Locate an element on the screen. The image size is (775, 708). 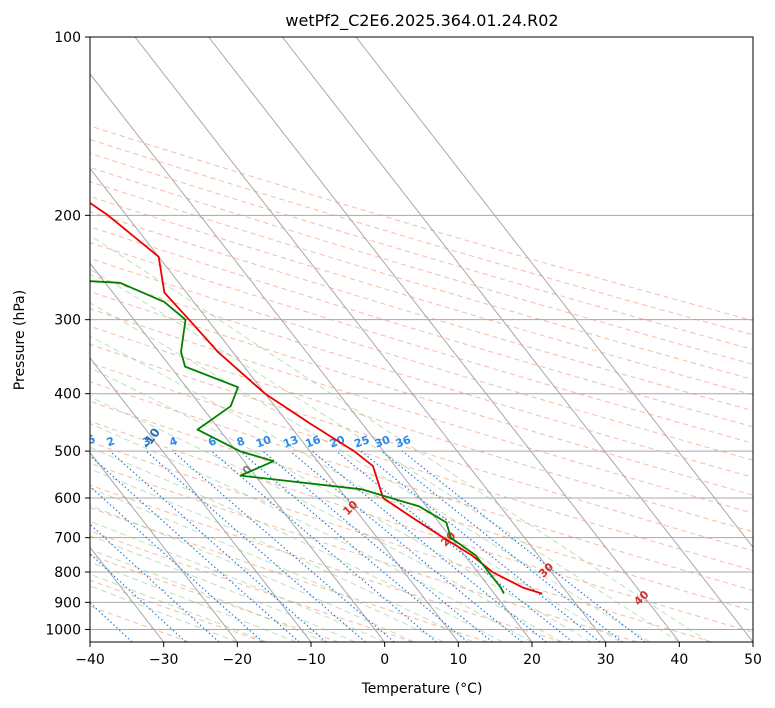
y-tick-label: 900 is located at coordinates (67, 603).